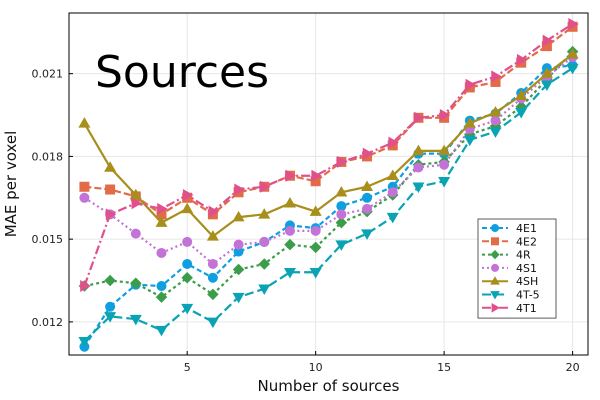 This screenshot has height=400, width=600. Describe the element at coordinates (495, 308) in the screenshot. I see `legend-marker-4t1` at that location.